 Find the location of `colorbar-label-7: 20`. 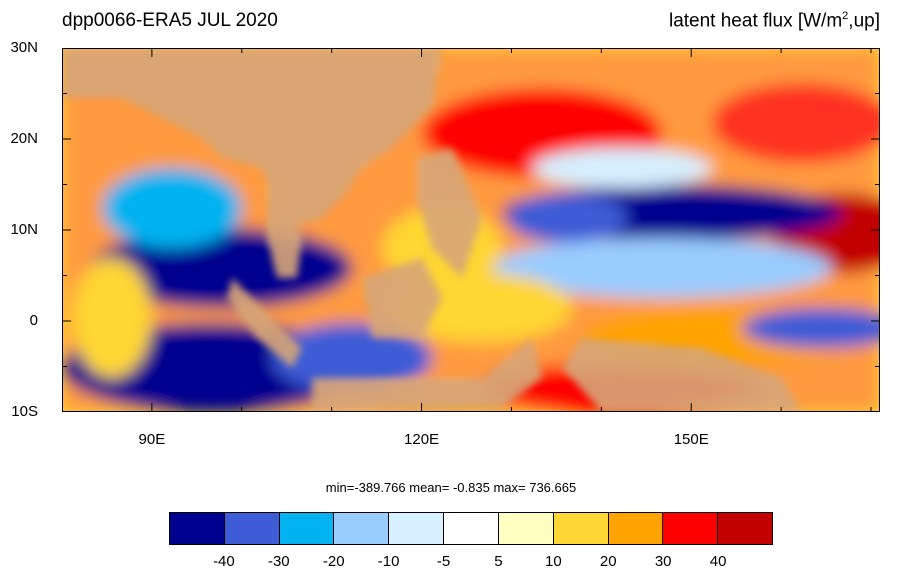

colorbar-label-7: 20 is located at coordinates (608, 561).